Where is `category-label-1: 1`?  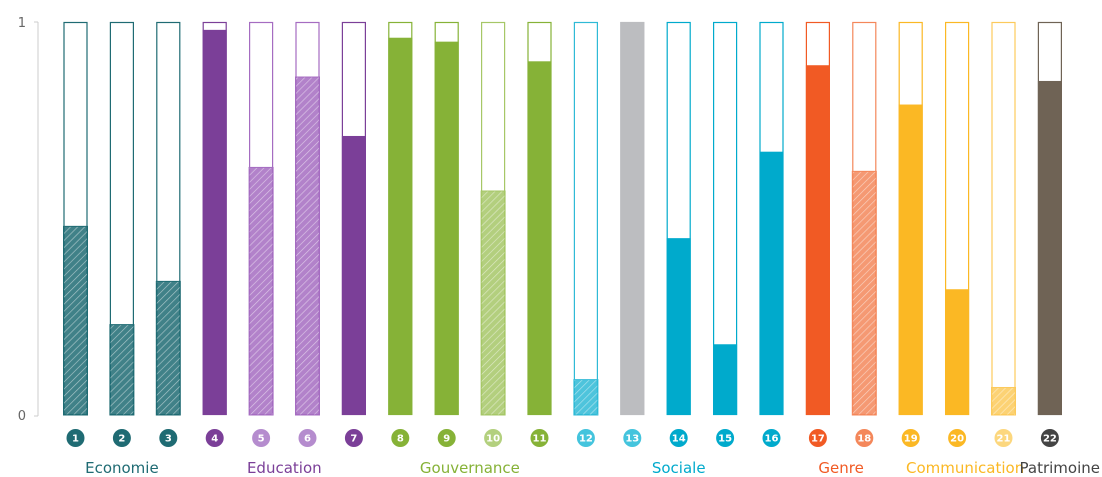
category-label-1: 1 is located at coordinates (75, 439).